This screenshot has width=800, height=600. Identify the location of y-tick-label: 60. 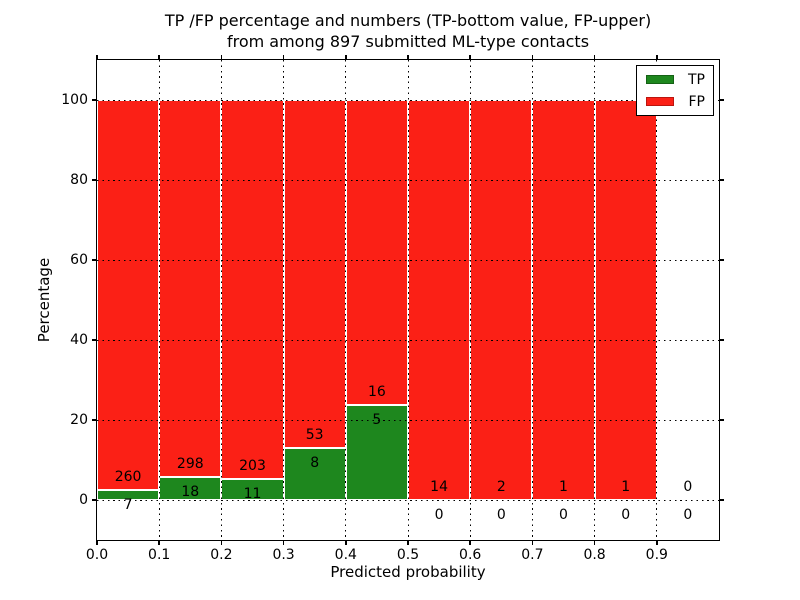
(79, 260).